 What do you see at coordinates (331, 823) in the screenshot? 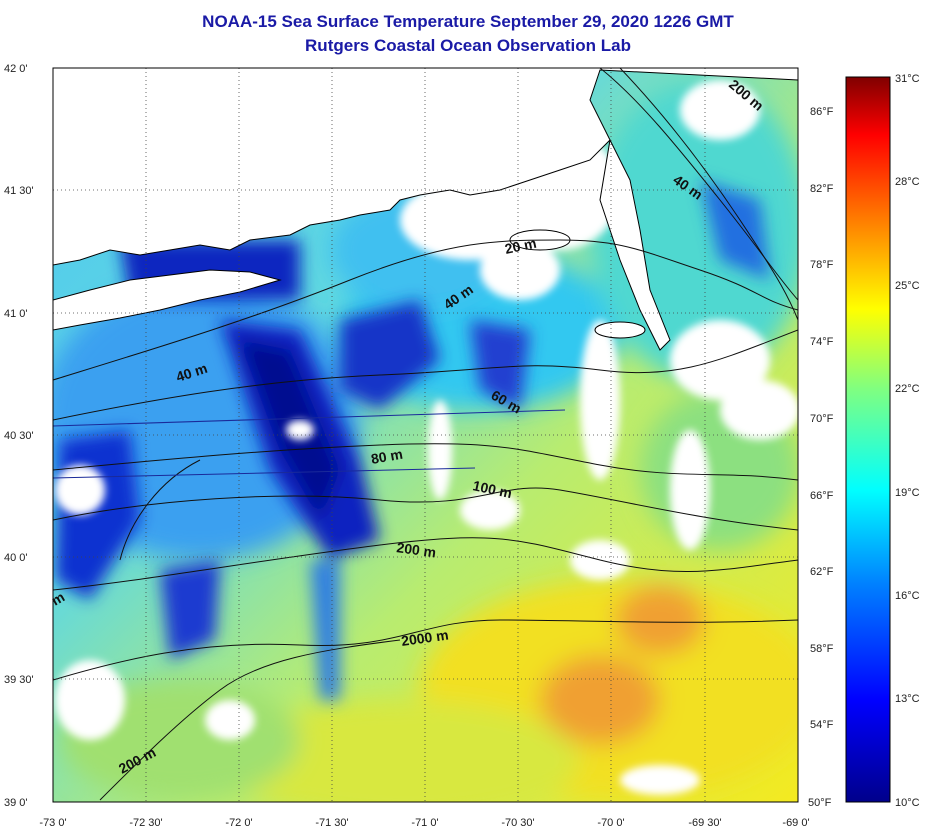
I see `lon-label: -71 30'` at bounding box center [331, 823].